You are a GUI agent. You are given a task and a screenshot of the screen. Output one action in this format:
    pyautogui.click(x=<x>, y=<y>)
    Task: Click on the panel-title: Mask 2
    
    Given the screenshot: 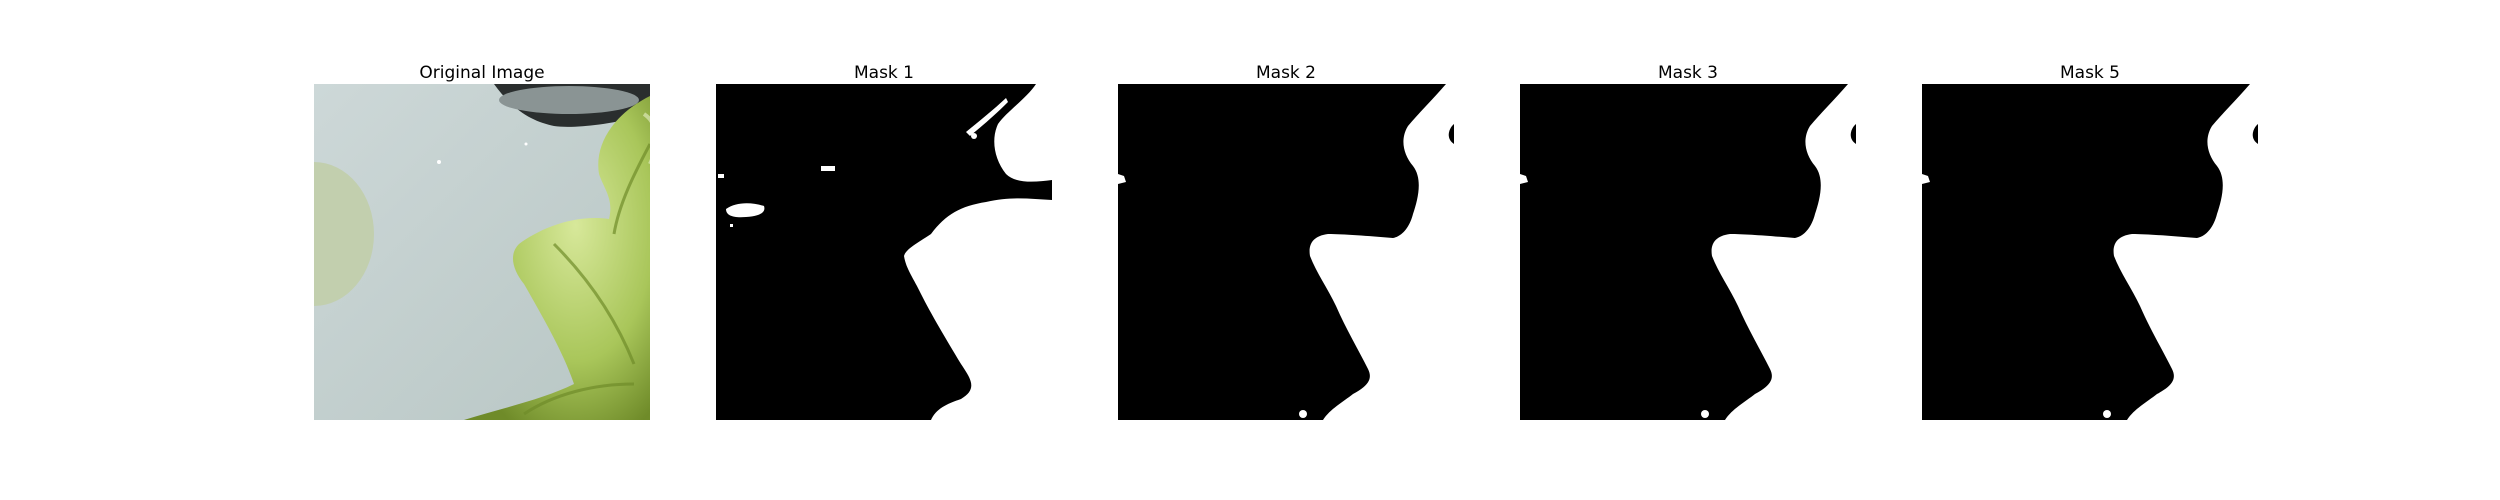 What is the action you would take?
    pyautogui.click(x=1285, y=73)
    